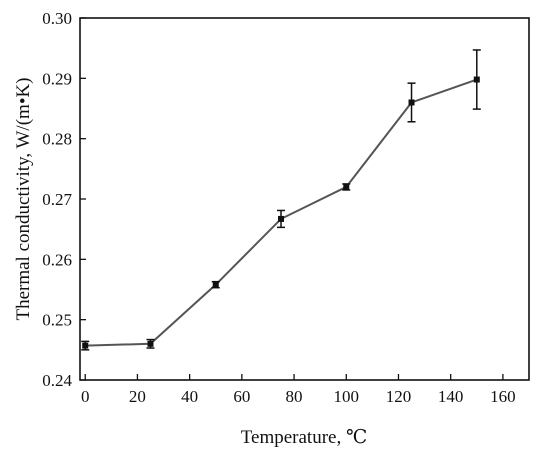 This screenshot has height=455, width=550. Describe the element at coordinates (399, 396) in the screenshot. I see `x-tick-label: 120` at that location.